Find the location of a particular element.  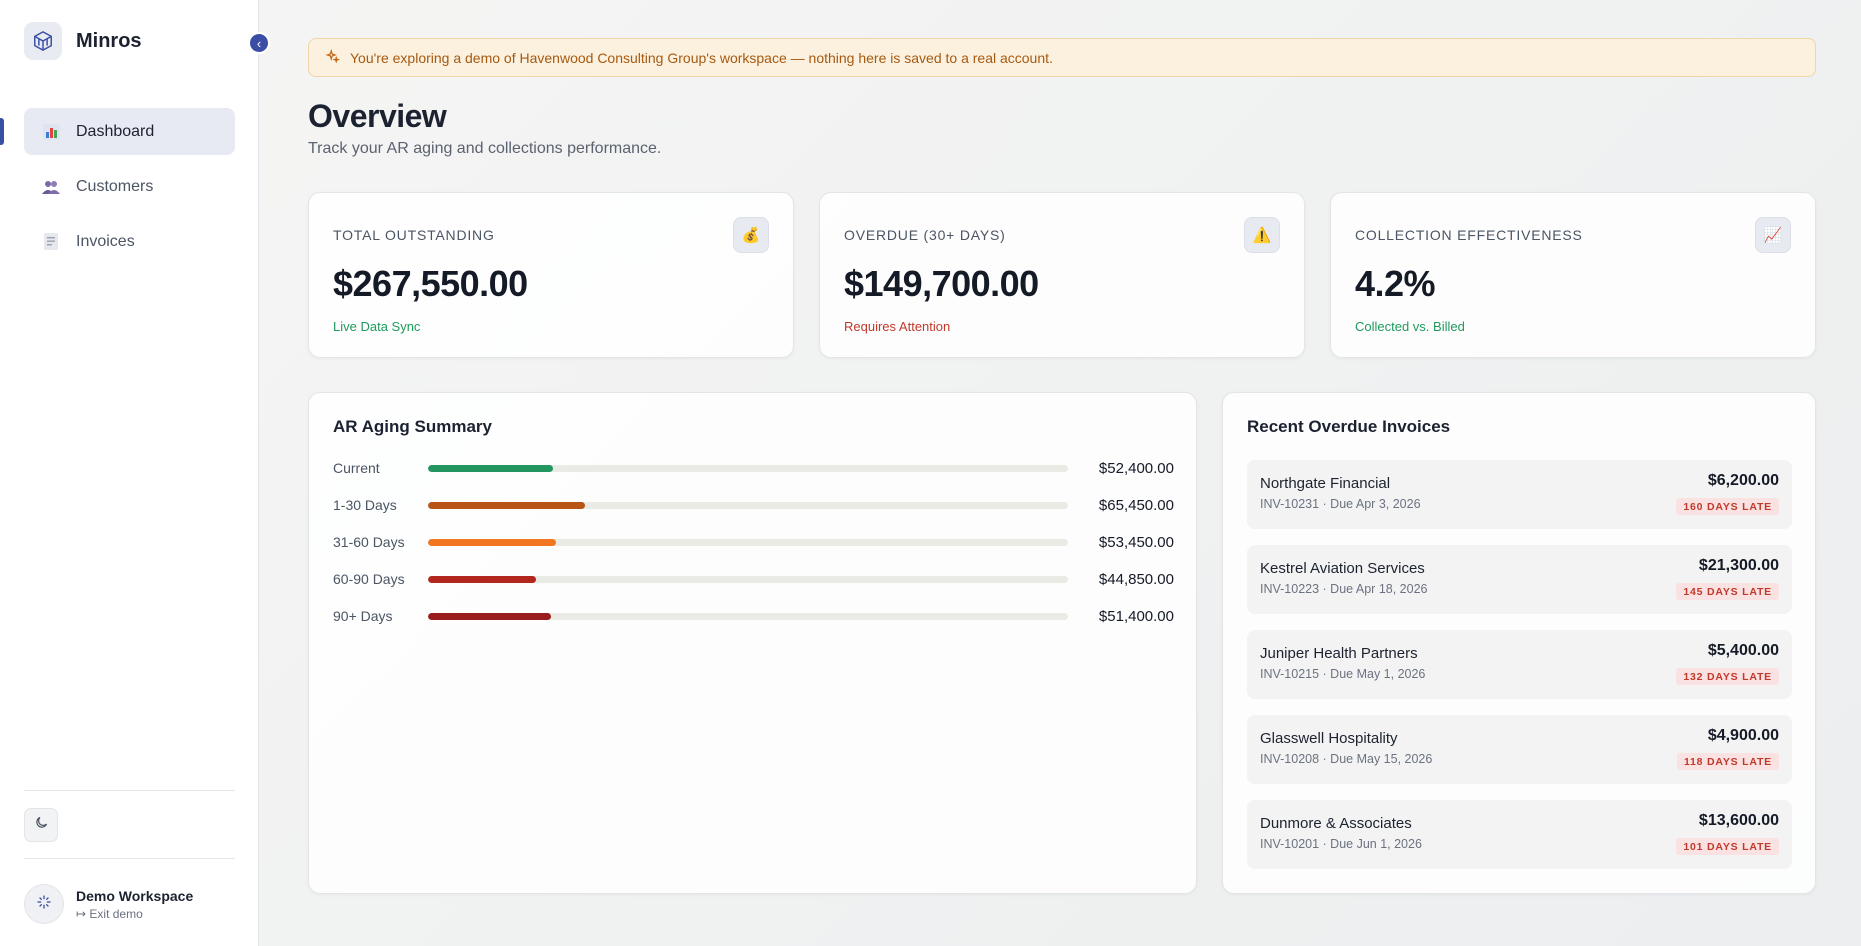

sidebar-item-label: Customers is located at coordinates (115, 186).